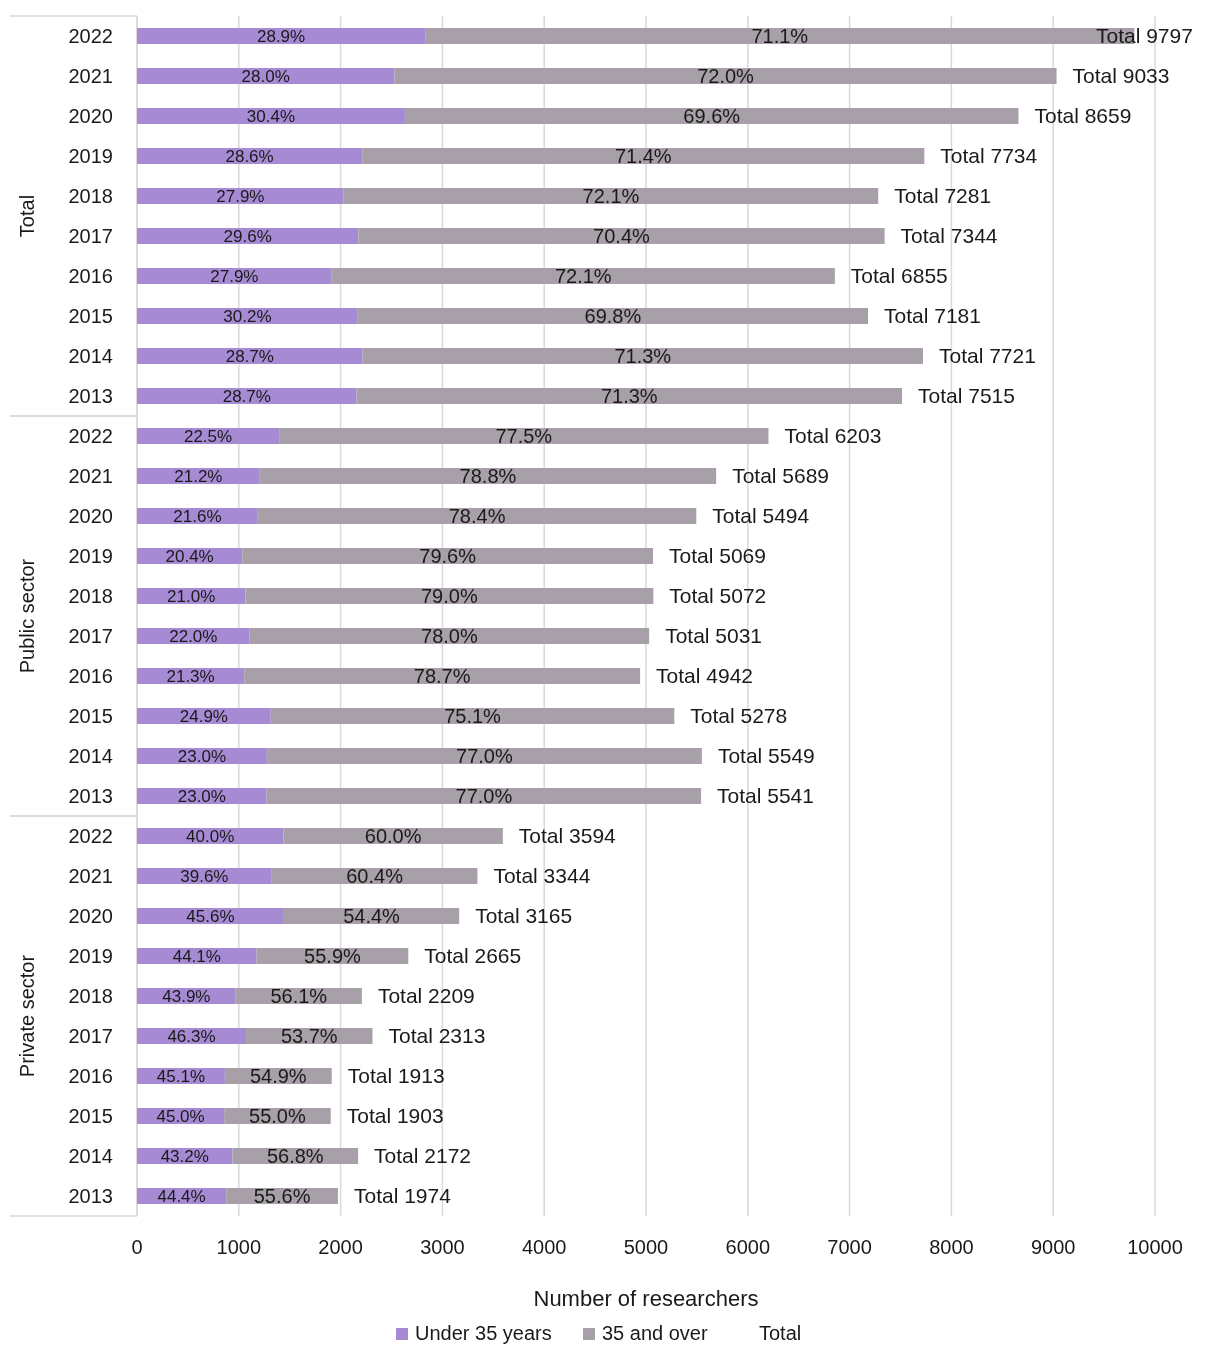  I want to click on annotation: 79.0%, so click(449, 596).